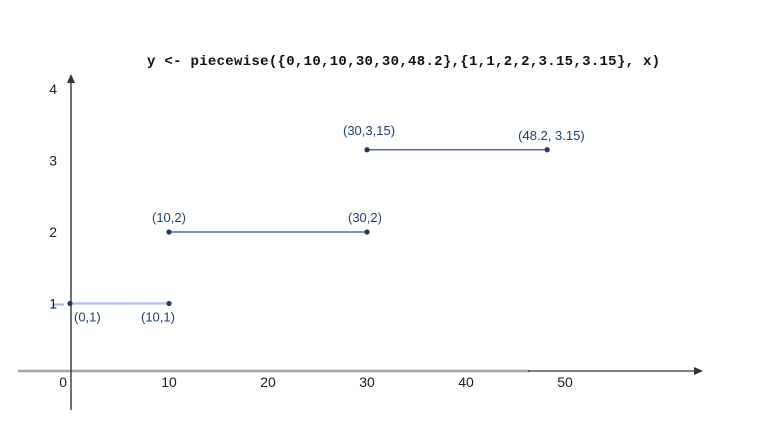 The height and width of the screenshot is (432, 768). Describe the element at coordinates (53, 232) in the screenshot. I see `y-tick-label: 2` at that location.